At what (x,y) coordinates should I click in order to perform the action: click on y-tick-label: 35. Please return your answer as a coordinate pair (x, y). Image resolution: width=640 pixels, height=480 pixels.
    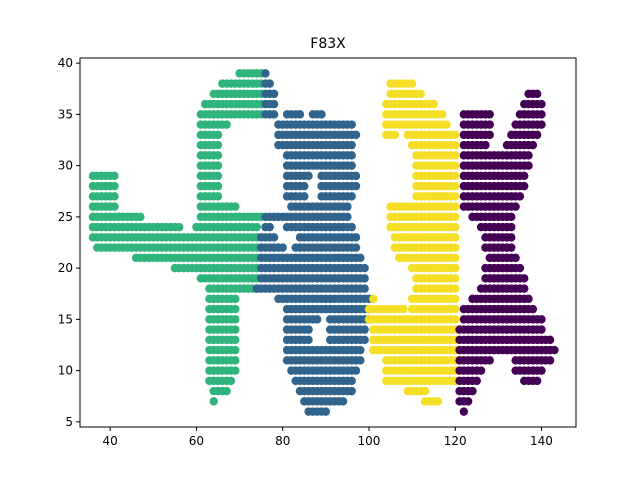
    Looking at the image, I should click on (65, 114).